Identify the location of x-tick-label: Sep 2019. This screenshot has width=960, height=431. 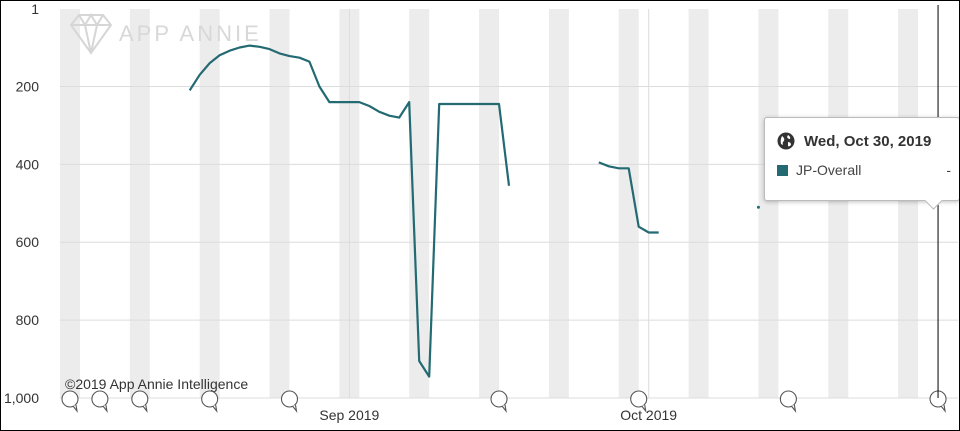
(349, 415).